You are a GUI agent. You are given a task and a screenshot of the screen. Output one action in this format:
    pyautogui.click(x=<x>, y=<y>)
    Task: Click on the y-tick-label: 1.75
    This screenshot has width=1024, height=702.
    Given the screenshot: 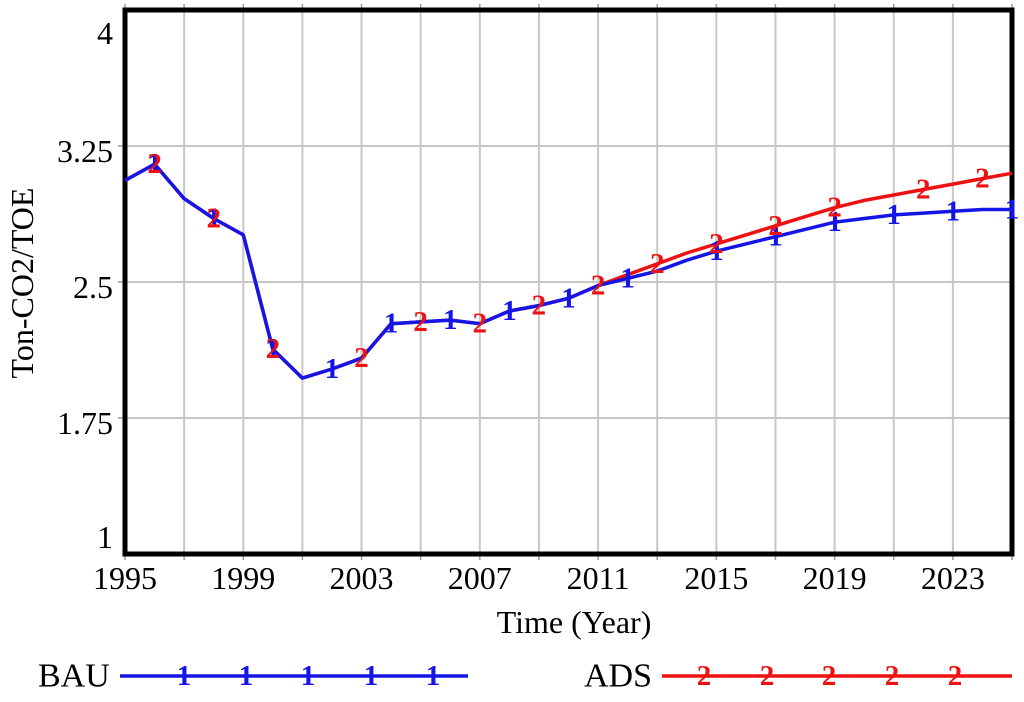 What is the action you would take?
    pyautogui.click(x=85, y=423)
    